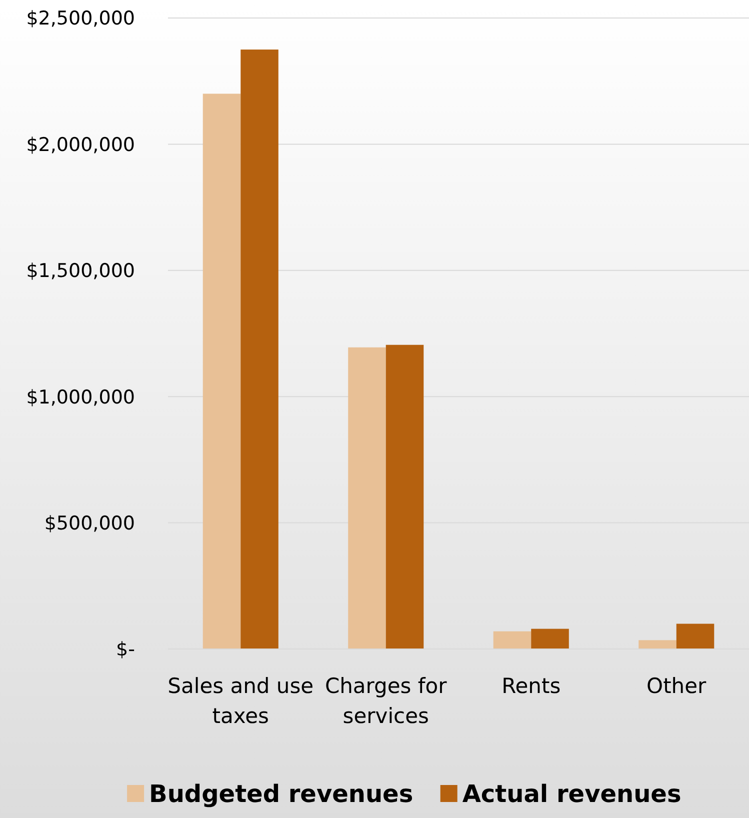  What do you see at coordinates (89, 523) in the screenshot?
I see `y-tick-label: $500,000` at bounding box center [89, 523].